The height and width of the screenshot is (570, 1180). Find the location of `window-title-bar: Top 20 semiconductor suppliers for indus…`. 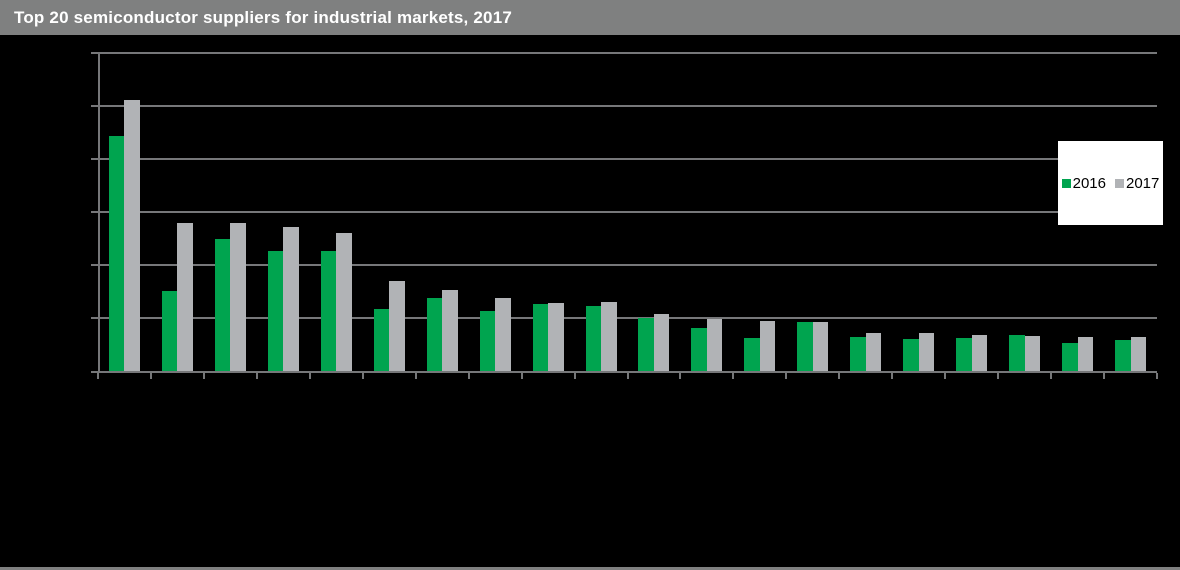

window-title-bar: Top 20 semiconductor suppliers for indus… is located at coordinates (590, 17).